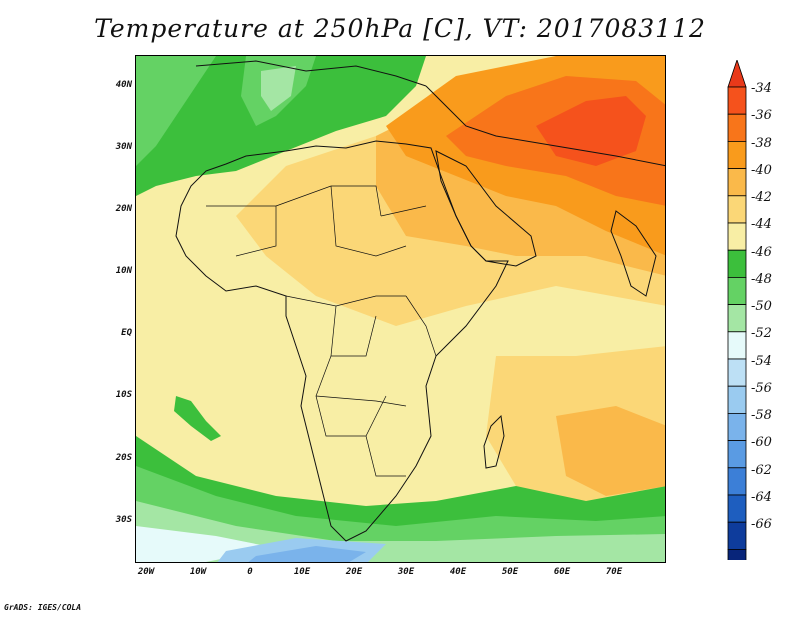  Describe the element at coordinates (307, 554) in the screenshot. I see `field-minus56-south` at that location.